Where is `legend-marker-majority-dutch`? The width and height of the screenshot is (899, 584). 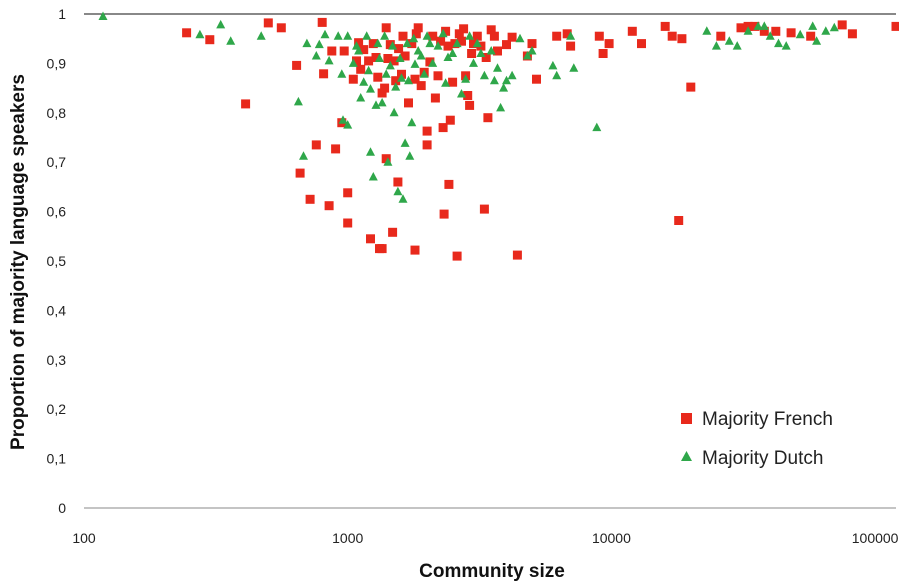 legend-marker-majority-dutch is located at coordinates (686, 456).